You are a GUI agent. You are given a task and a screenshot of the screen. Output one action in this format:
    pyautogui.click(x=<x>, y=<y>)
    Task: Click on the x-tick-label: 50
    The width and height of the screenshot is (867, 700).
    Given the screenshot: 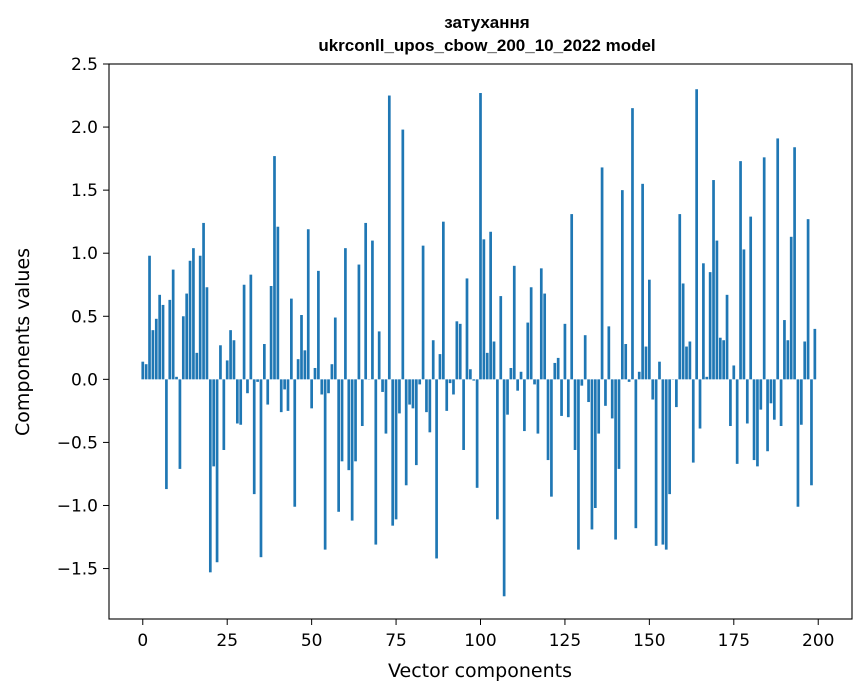 What is the action you would take?
    pyautogui.click(x=312, y=641)
    